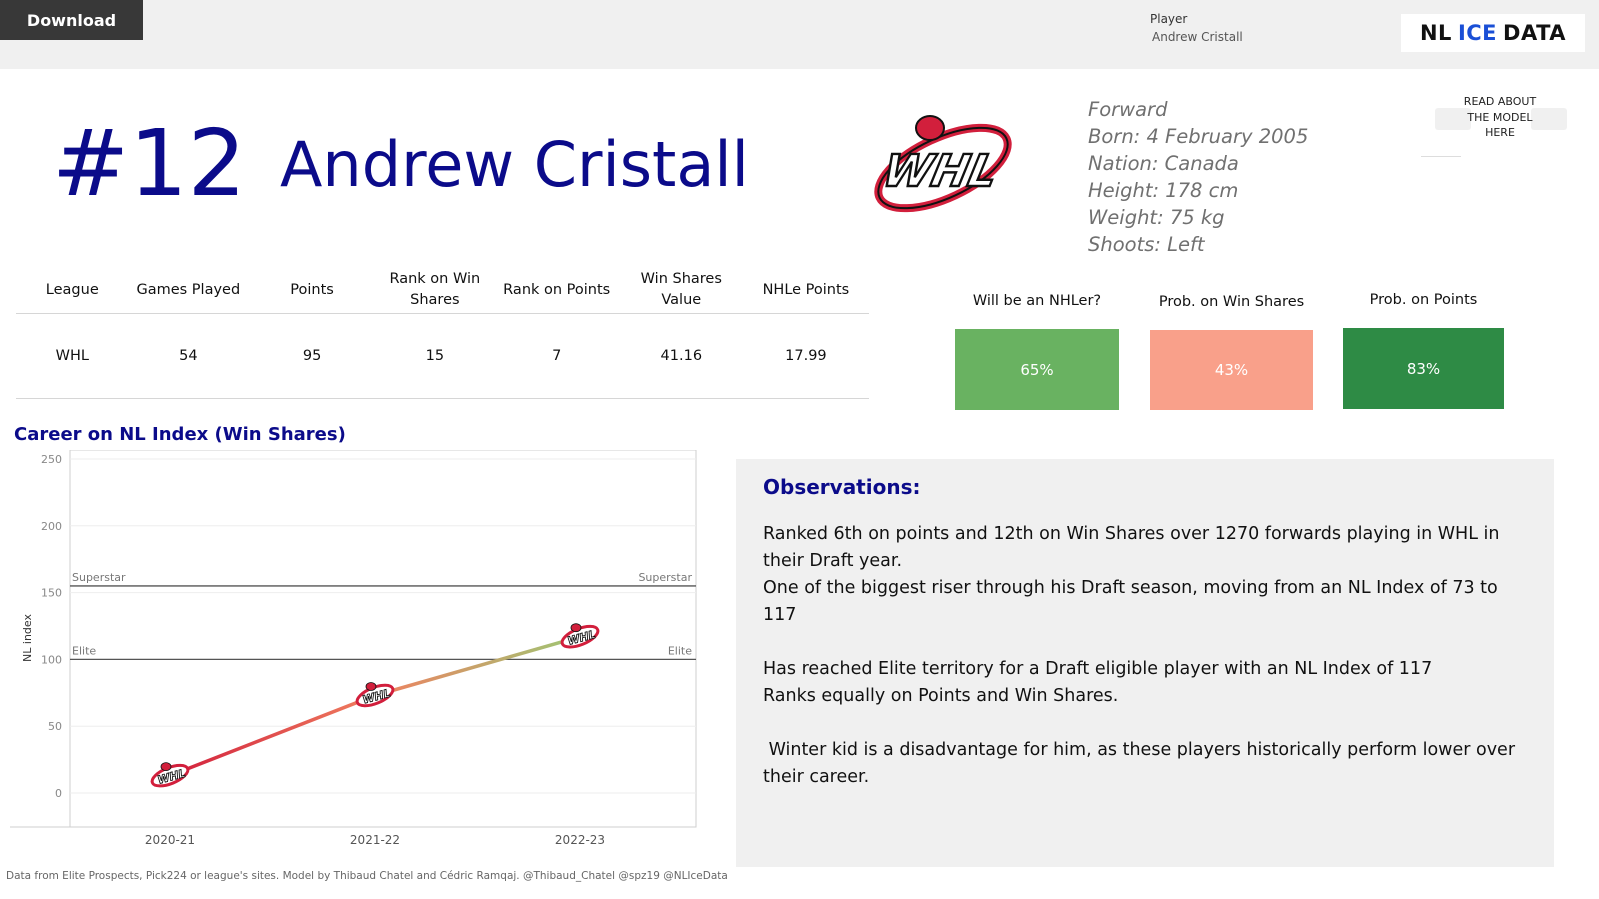  Describe the element at coordinates (556, 356) in the screenshot. I see `stat-rank-points: 7` at that location.